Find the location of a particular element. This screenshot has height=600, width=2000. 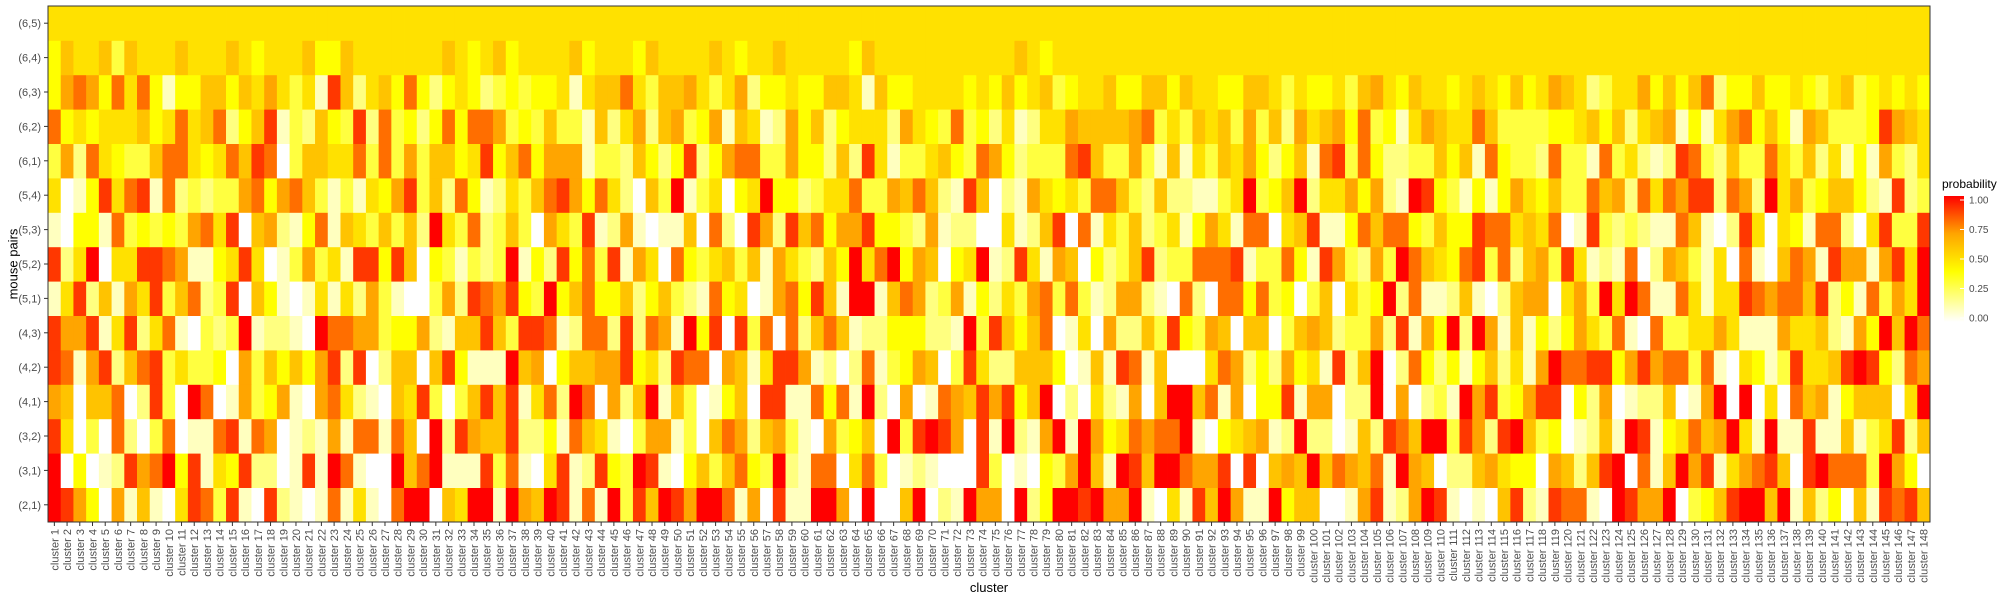

x-tick-label: cluster 127 is located at coordinates (1658, 556).